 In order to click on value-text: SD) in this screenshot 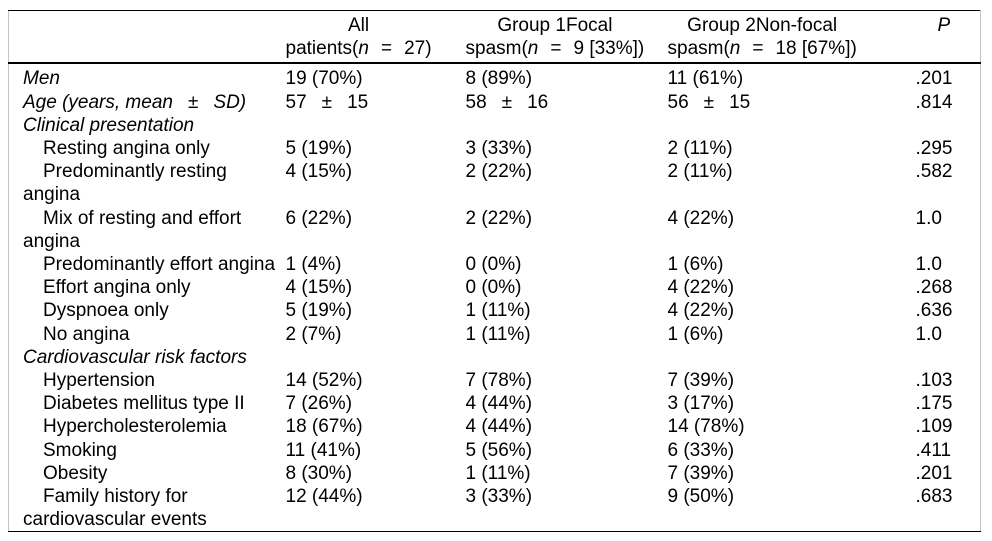, I will do `click(230, 102)`.